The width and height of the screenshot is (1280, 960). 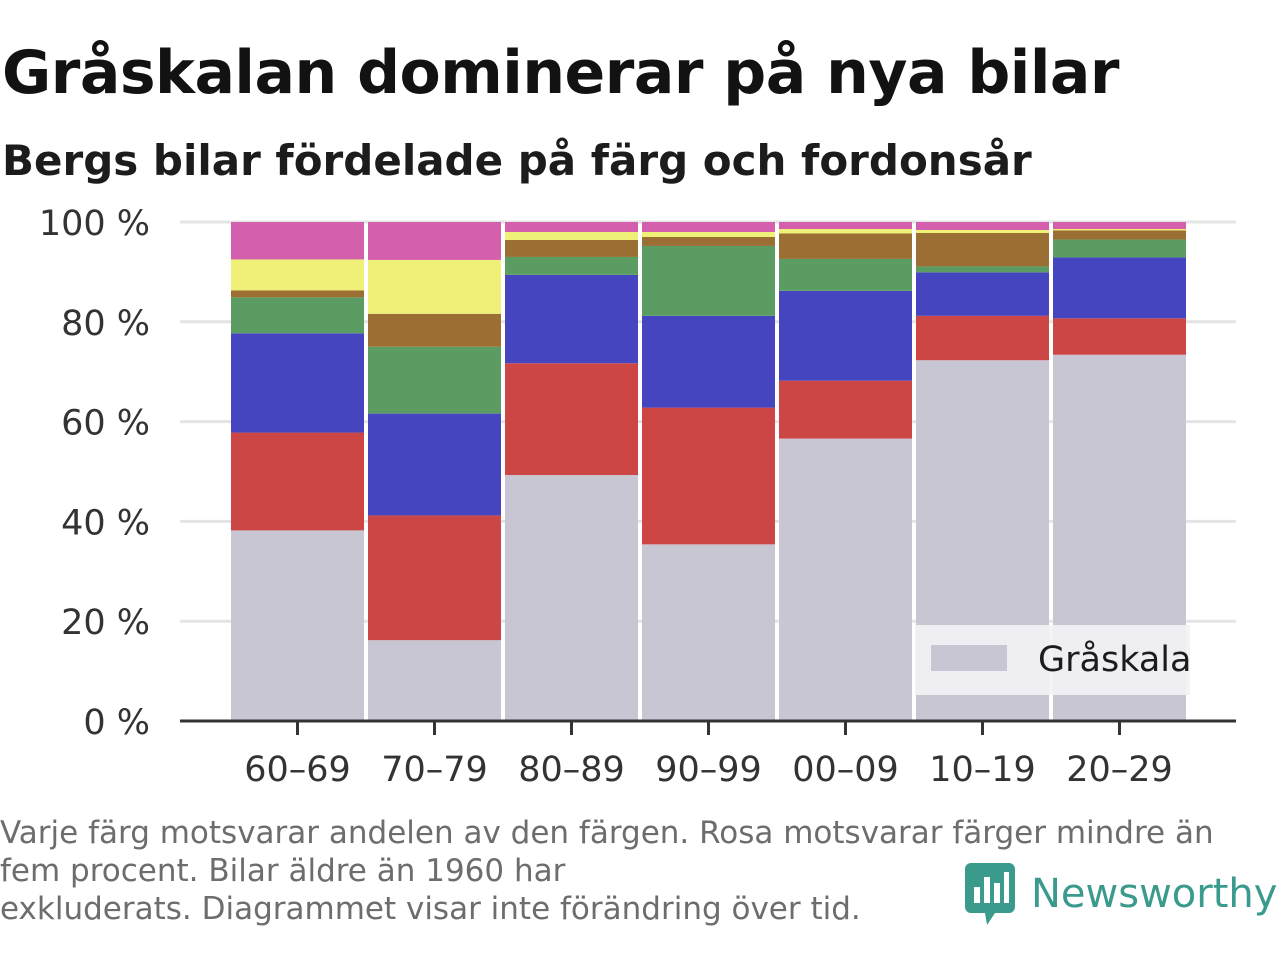 What do you see at coordinates (561, 73) in the screenshot?
I see `chart-title: Gråskalan dominerar på nya bilar` at bounding box center [561, 73].